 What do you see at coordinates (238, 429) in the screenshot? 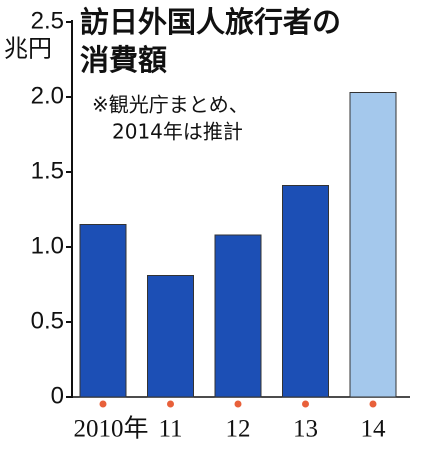
I see `x-tick-label: 12` at bounding box center [238, 429].